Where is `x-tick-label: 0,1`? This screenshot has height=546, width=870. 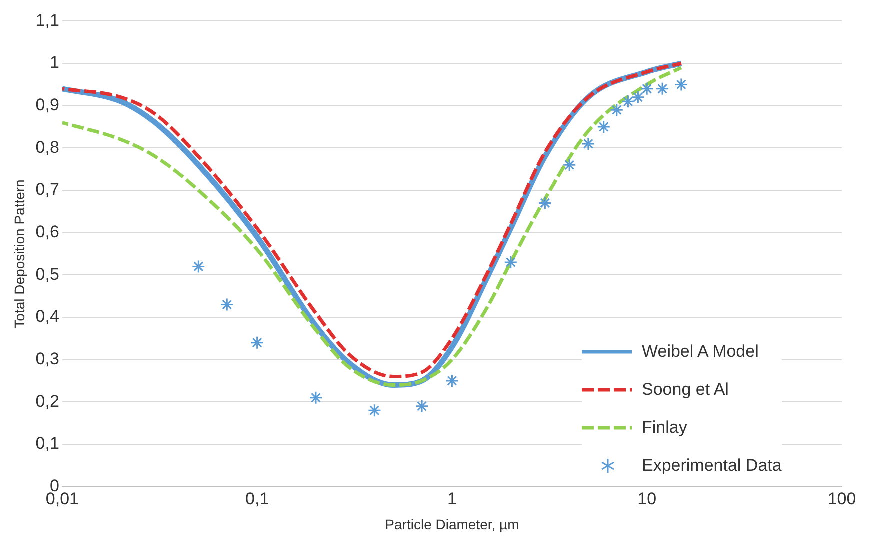 x-tick-label: 0,1 is located at coordinates (258, 499).